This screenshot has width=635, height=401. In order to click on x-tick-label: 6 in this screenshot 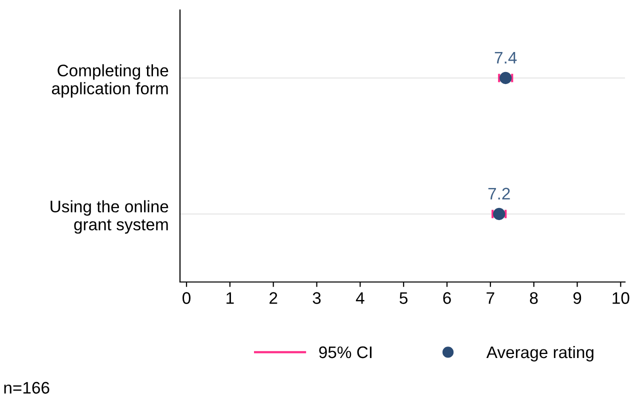, I will do `click(447, 298)`.